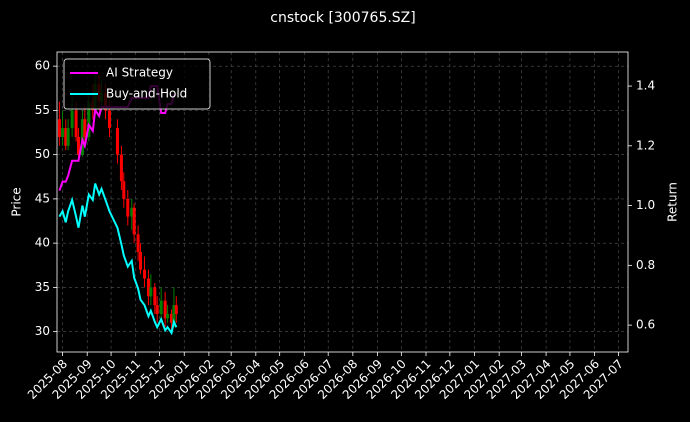 This screenshot has height=422, width=690. Describe the element at coordinates (645, 86) in the screenshot. I see `y2-tick-label: 1.4` at that location.